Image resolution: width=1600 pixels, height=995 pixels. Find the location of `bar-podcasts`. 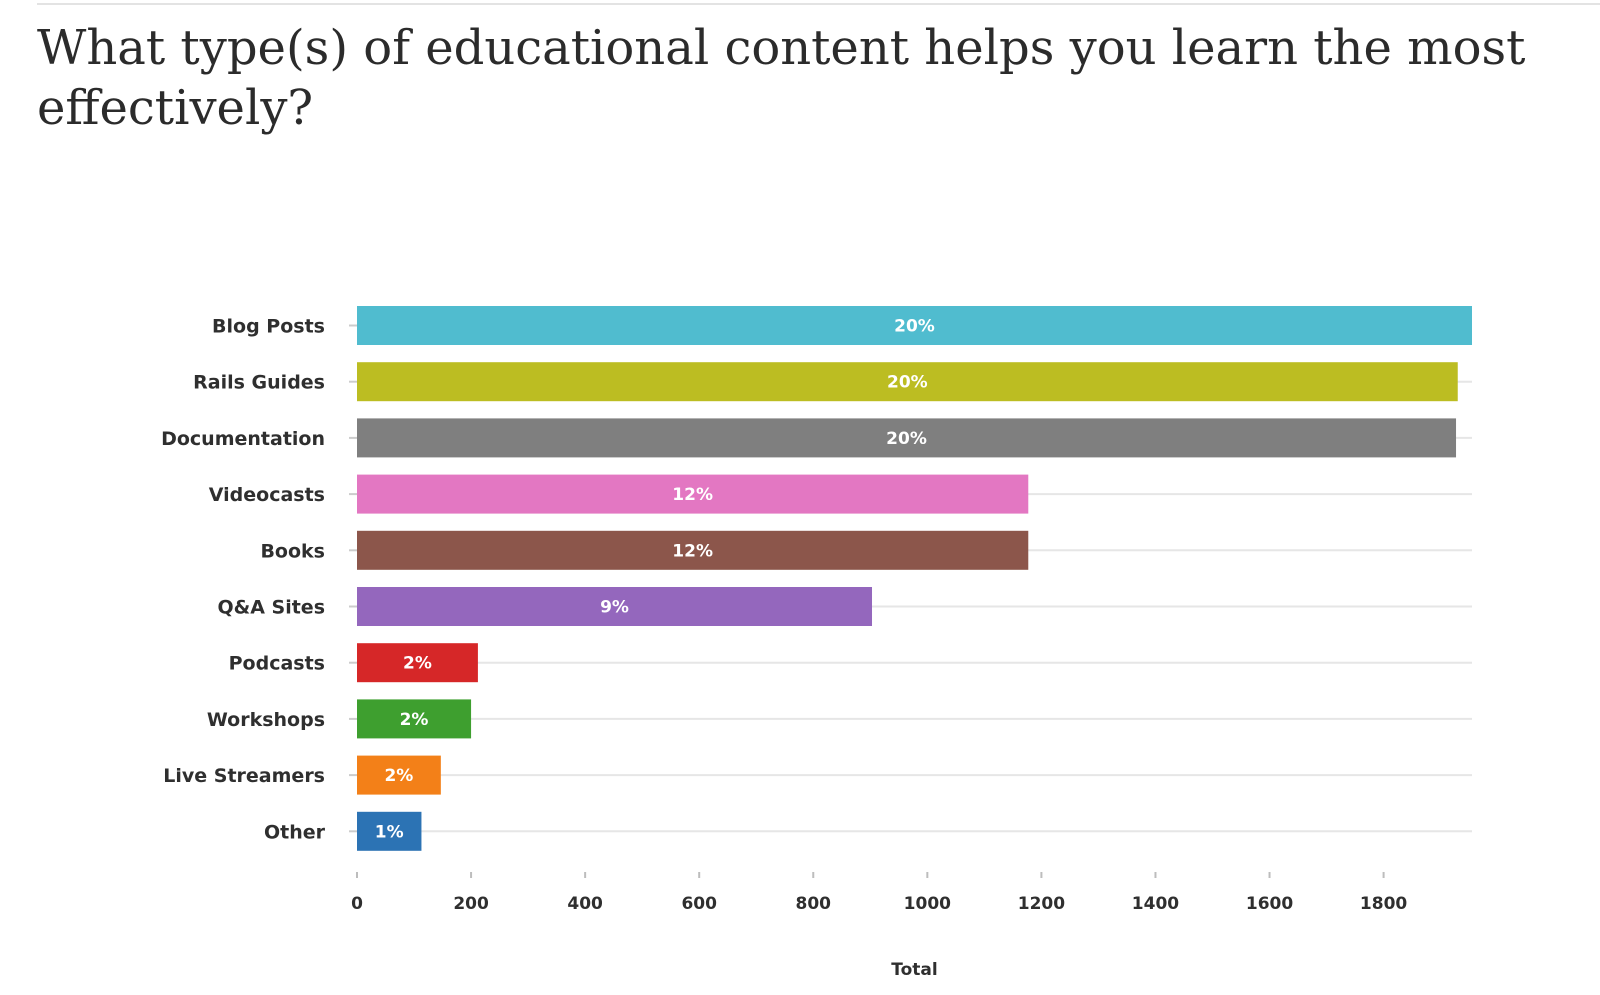

bar-podcasts is located at coordinates (417, 663).